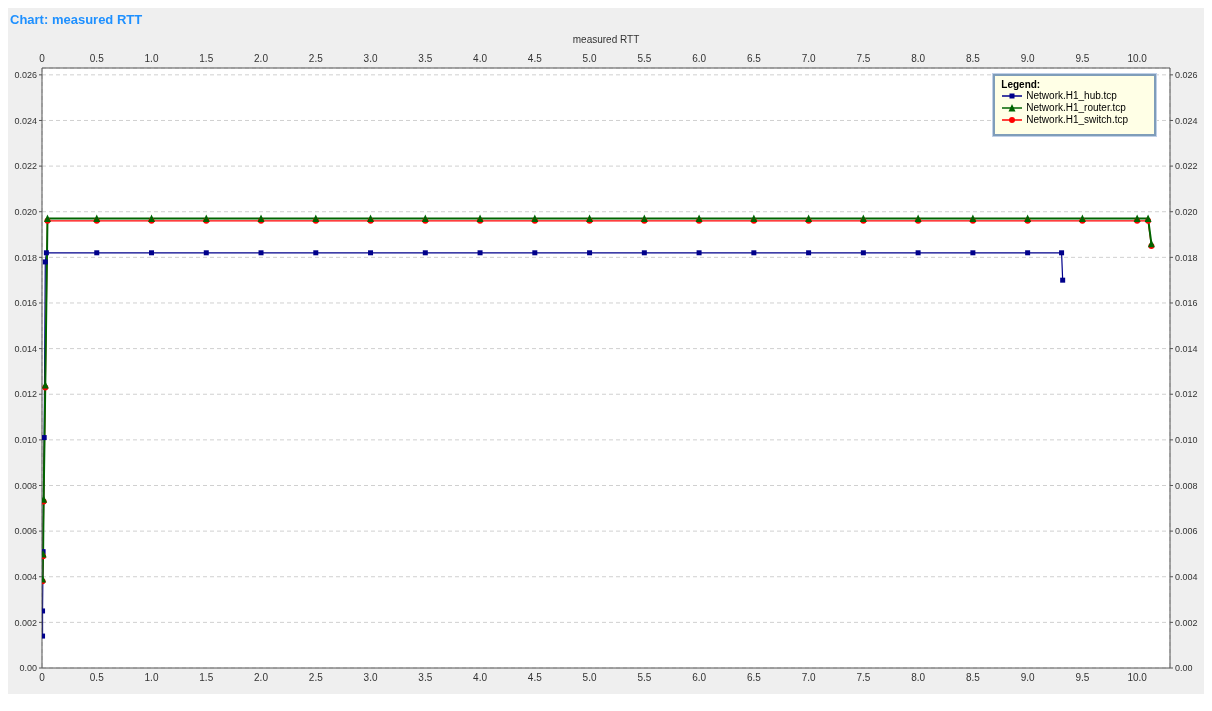 The width and height of the screenshot is (1212, 711). I want to click on y2-tick-label: 0.020, so click(1186, 211).